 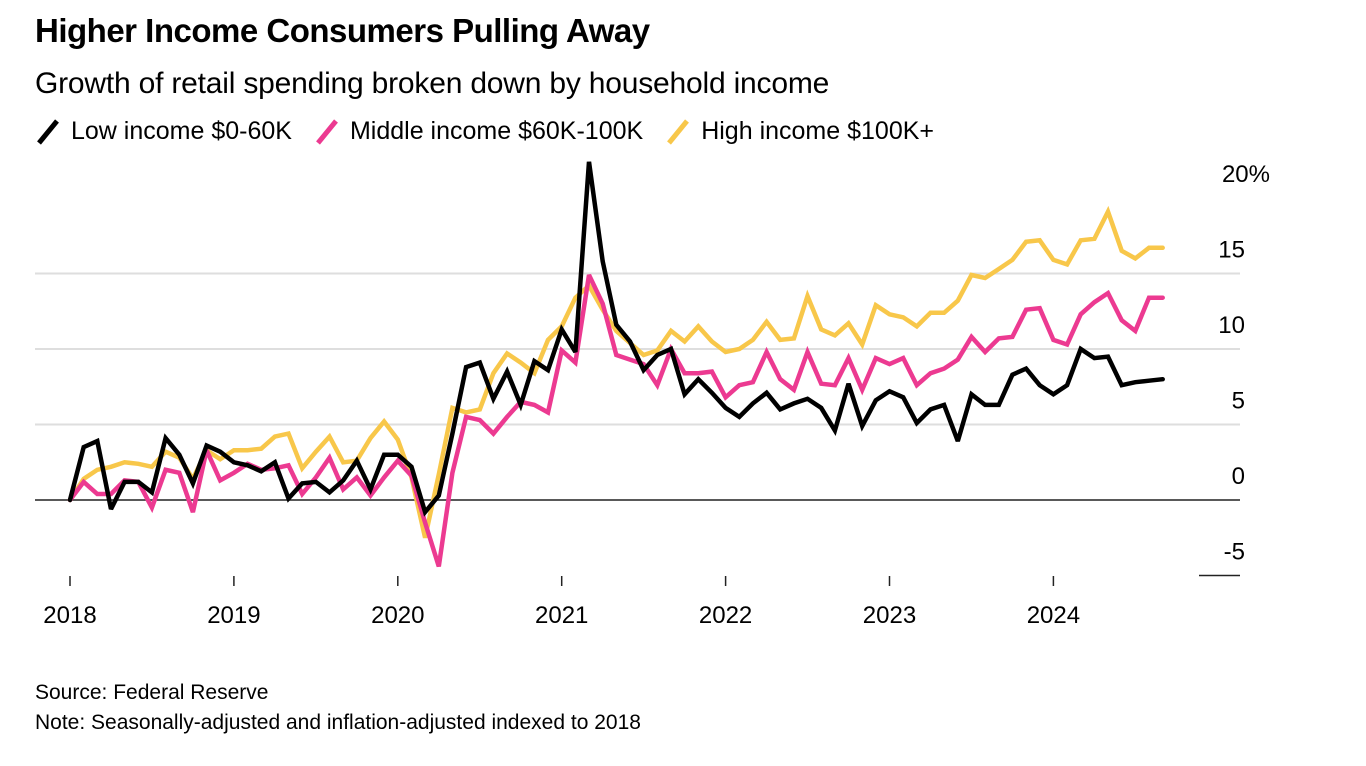 What do you see at coordinates (152, 692) in the screenshot?
I see `source-note: Source: Federal Reserve` at bounding box center [152, 692].